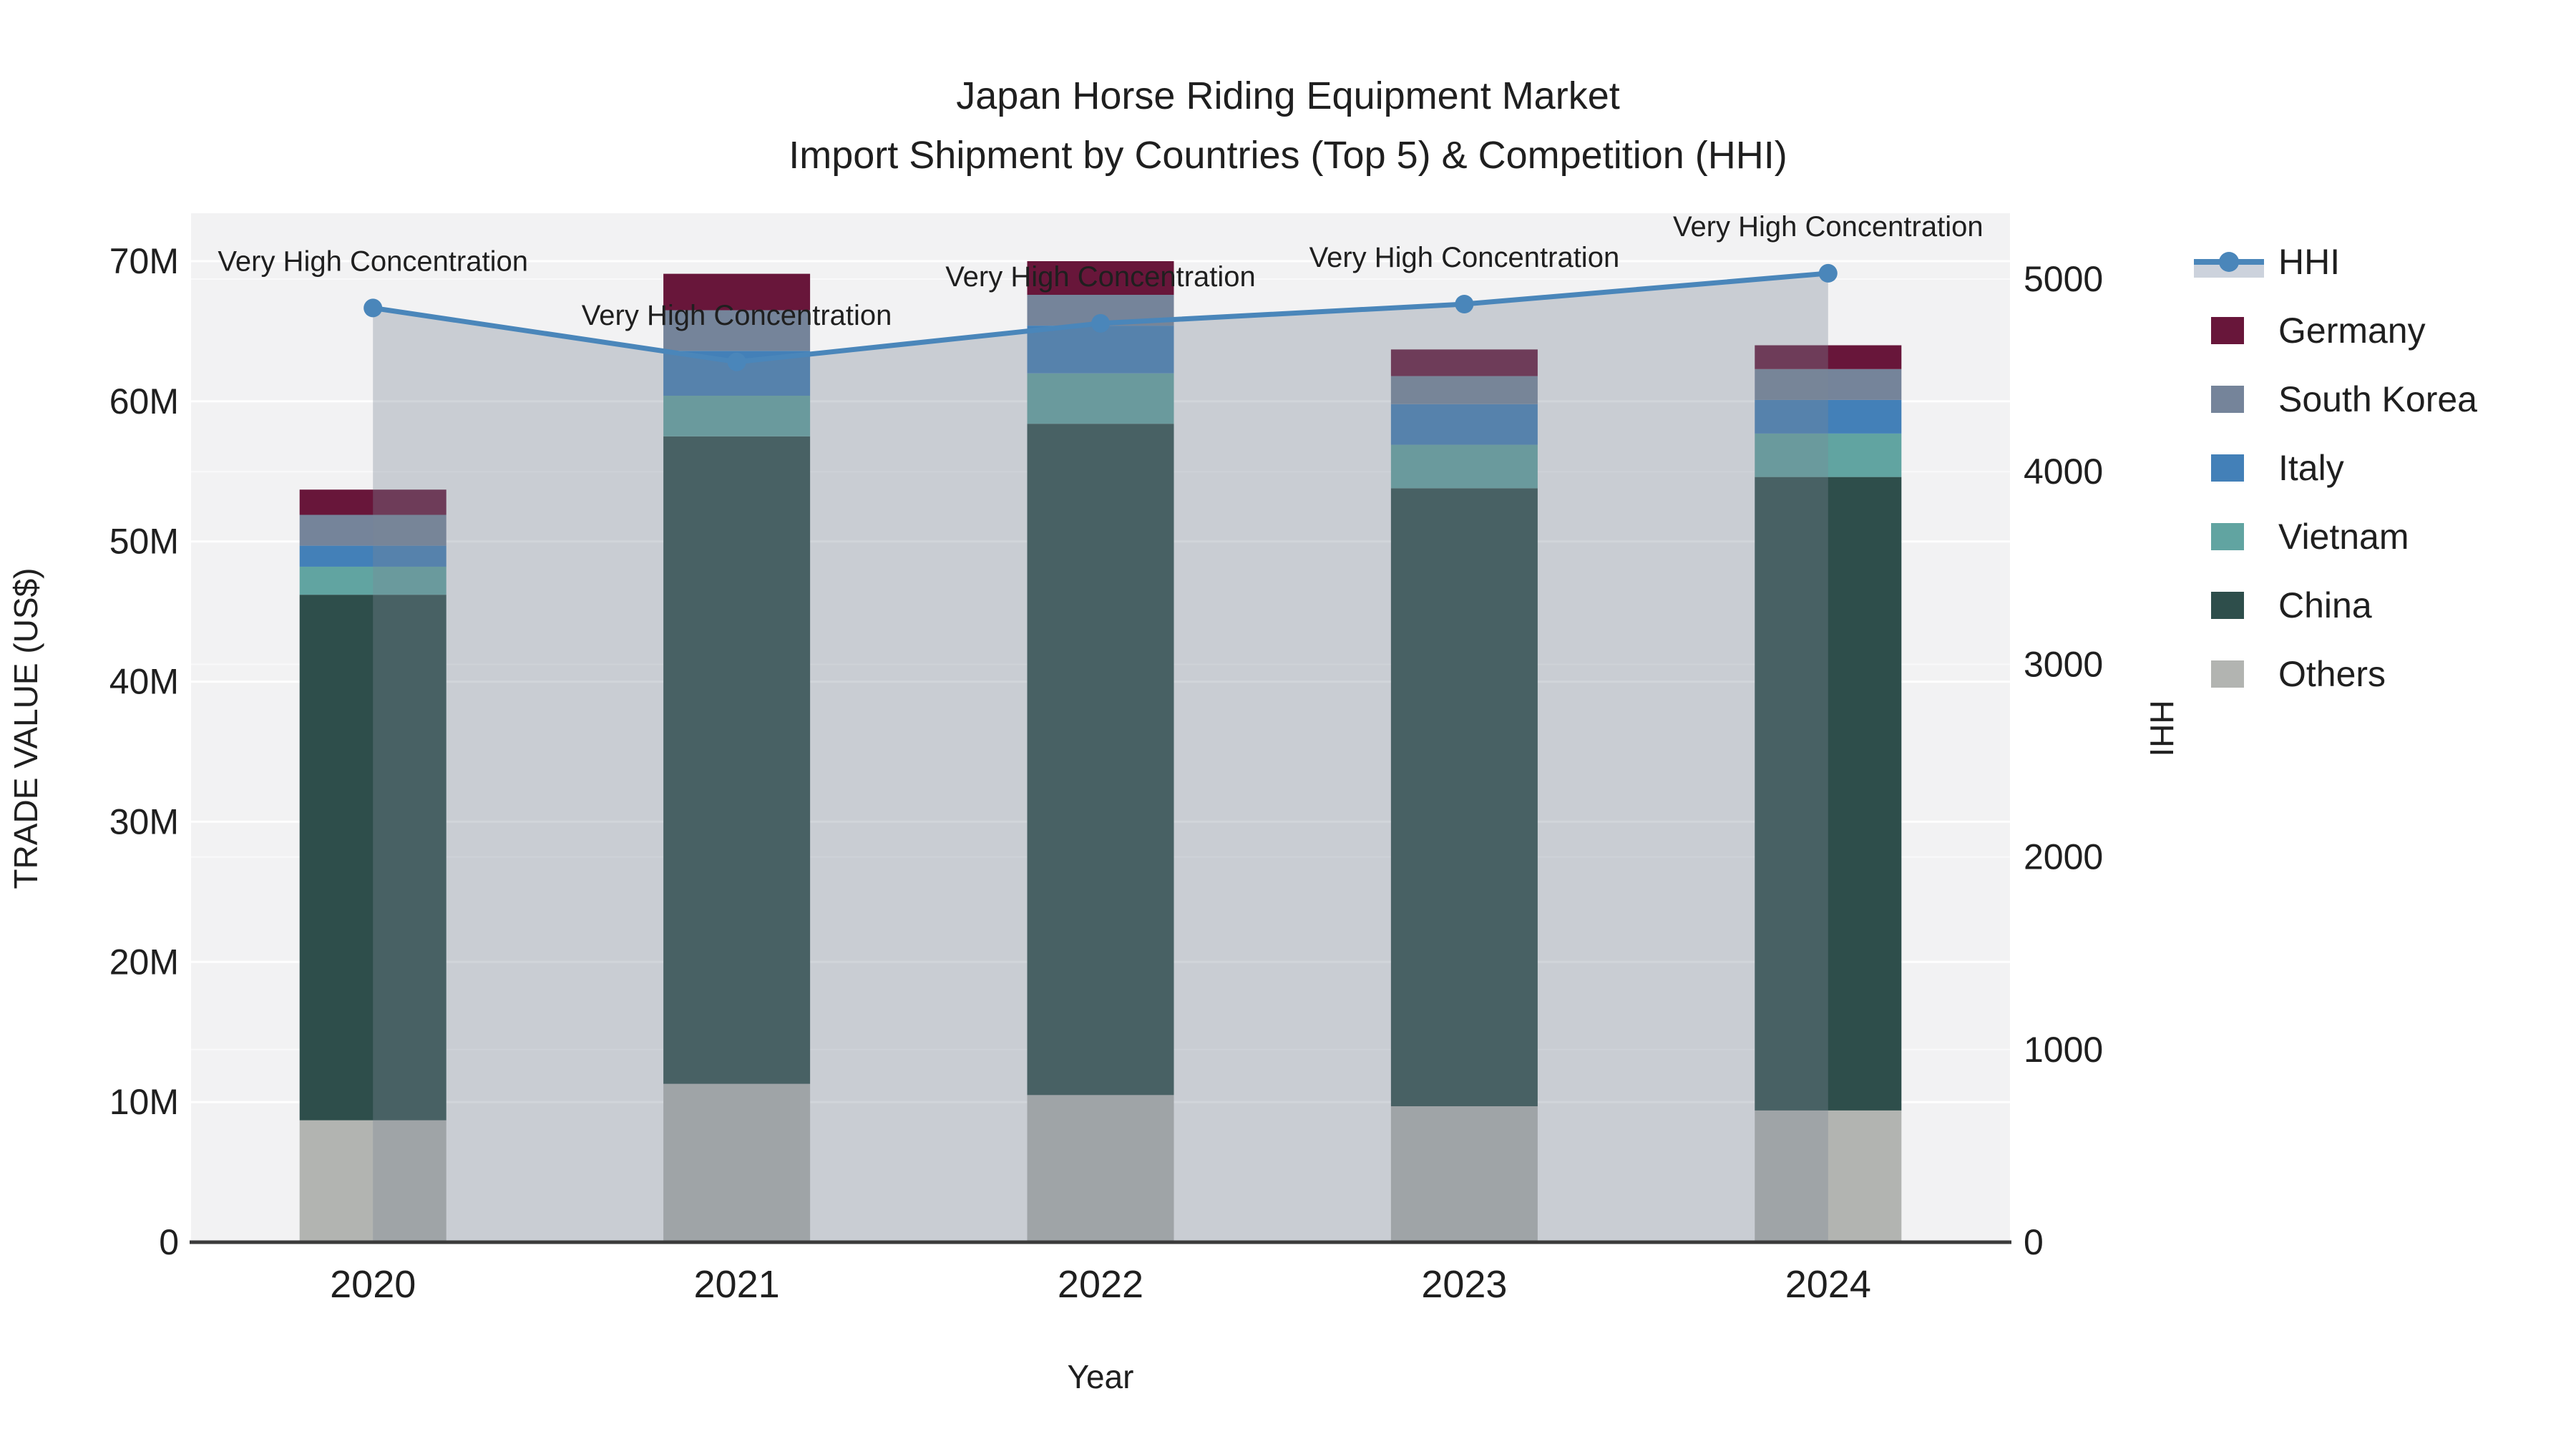  What do you see at coordinates (373, 502) in the screenshot?
I see `bar-segment-germany-2020` at bounding box center [373, 502].